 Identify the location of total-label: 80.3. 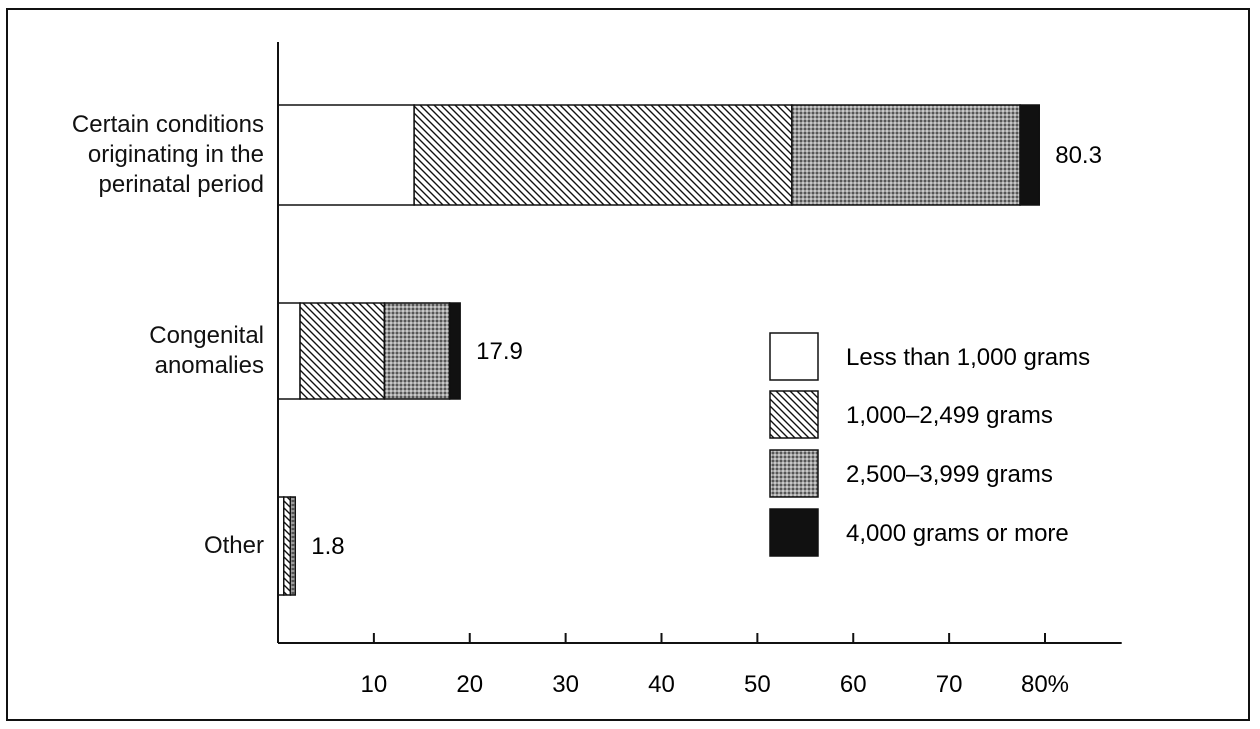
(1078, 155).